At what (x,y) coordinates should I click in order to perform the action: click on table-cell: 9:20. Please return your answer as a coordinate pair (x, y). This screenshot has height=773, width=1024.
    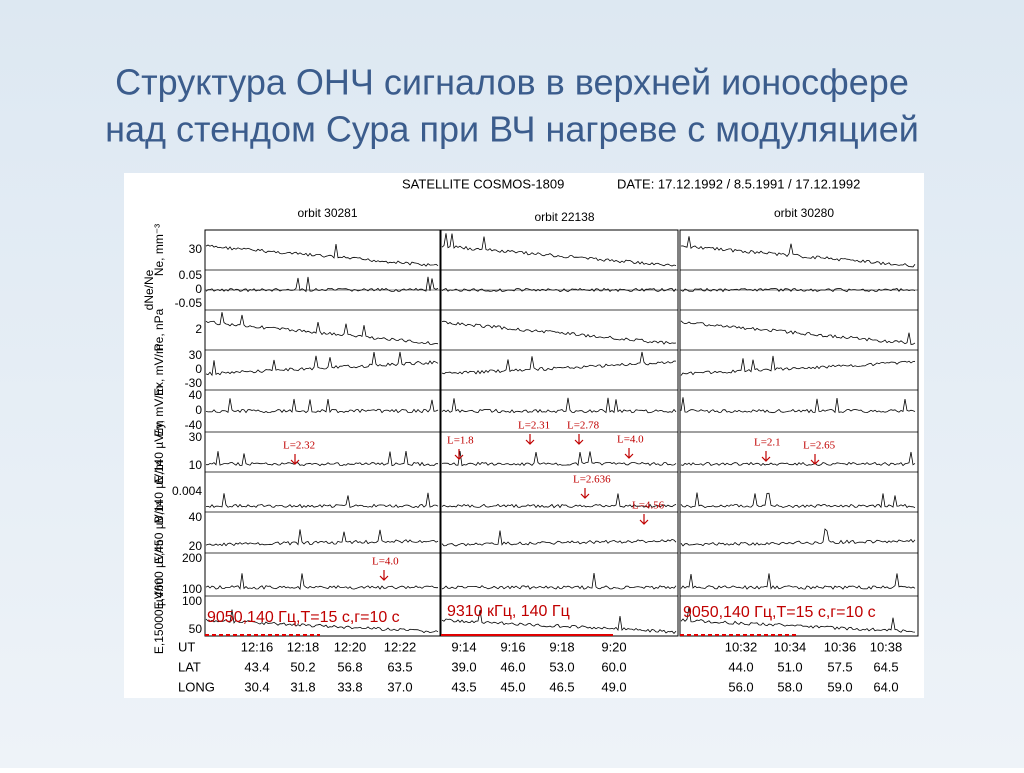
    Looking at the image, I should click on (613, 646).